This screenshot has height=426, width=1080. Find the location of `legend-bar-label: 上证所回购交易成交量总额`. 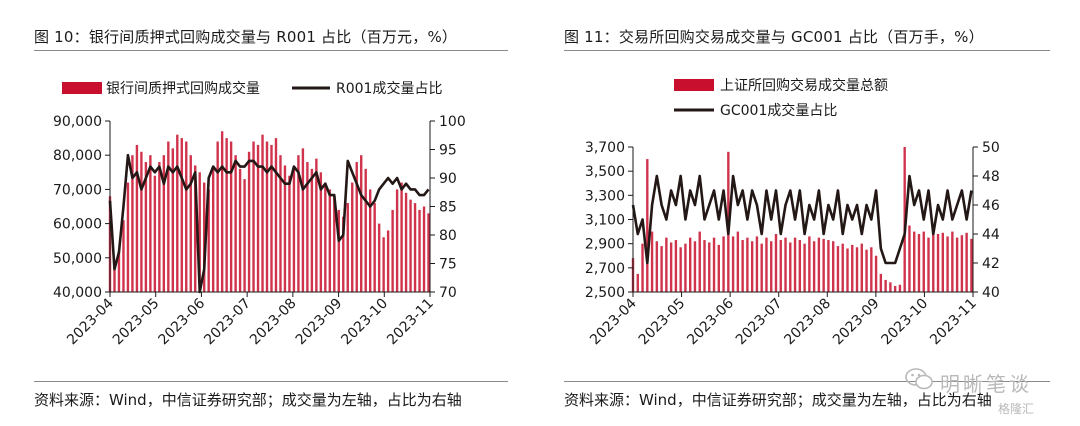

legend-bar-label: 上证所回购交易成交量总额 is located at coordinates (804, 85).